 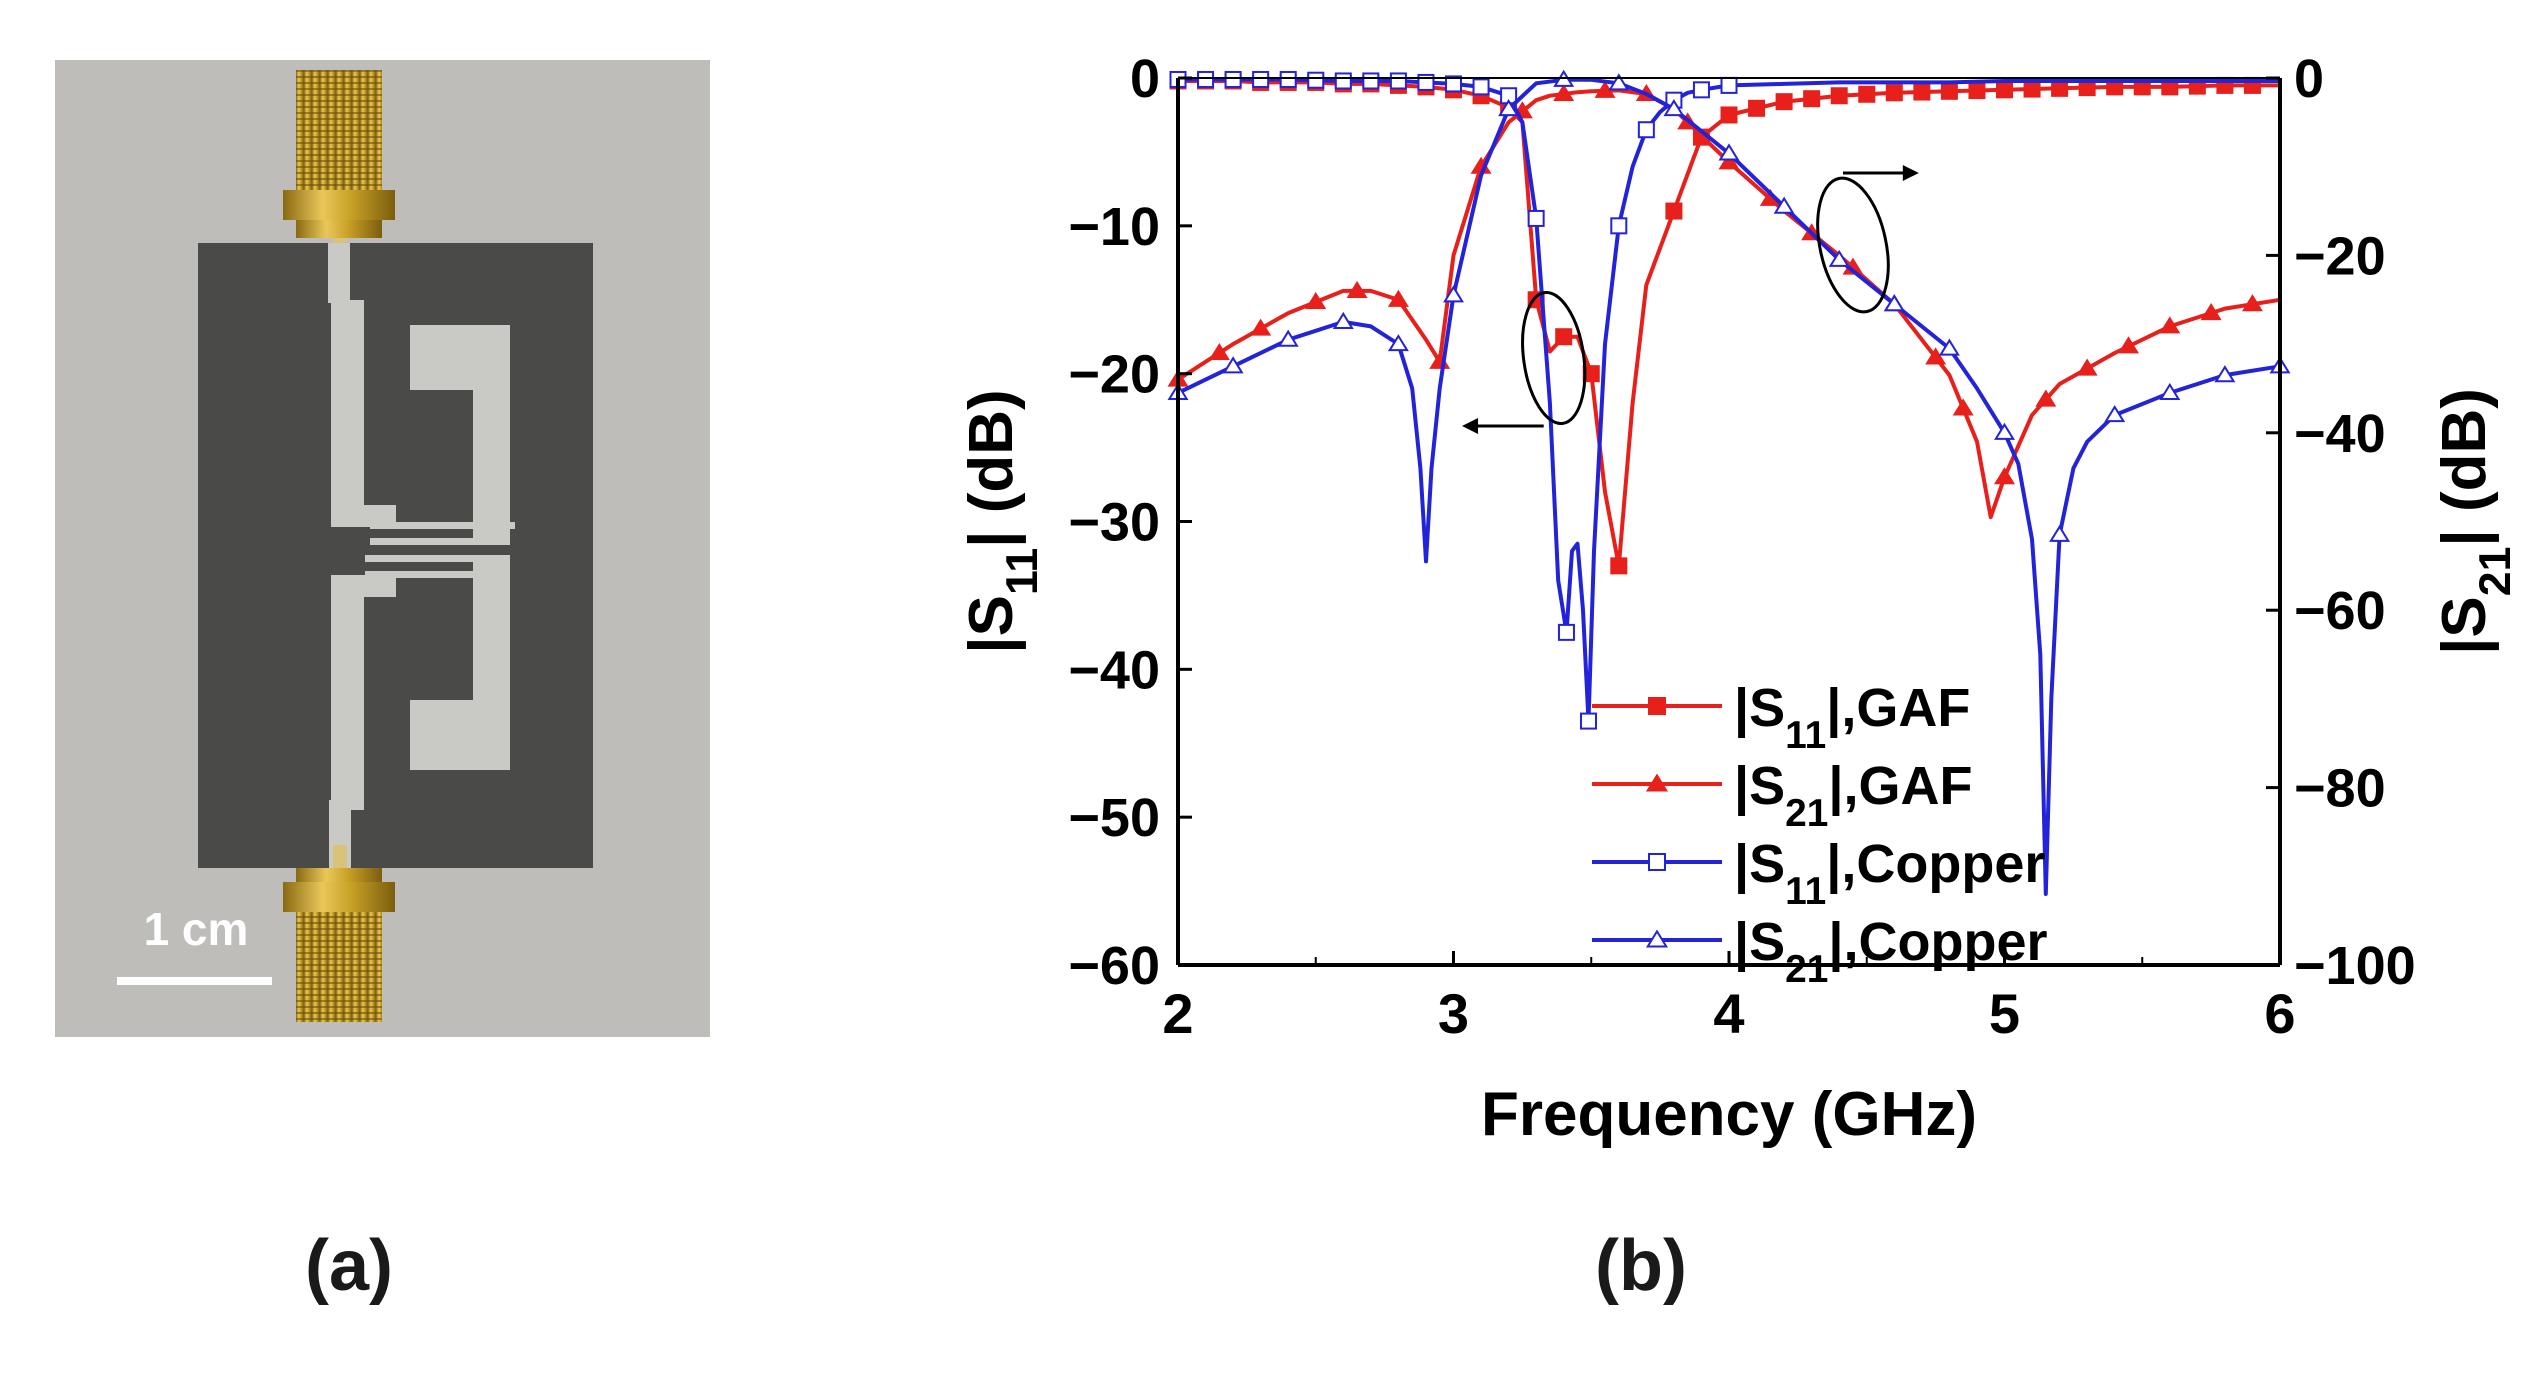 What do you see at coordinates (1728, 1013) in the screenshot?
I see `x-tick-label: 4` at bounding box center [1728, 1013].